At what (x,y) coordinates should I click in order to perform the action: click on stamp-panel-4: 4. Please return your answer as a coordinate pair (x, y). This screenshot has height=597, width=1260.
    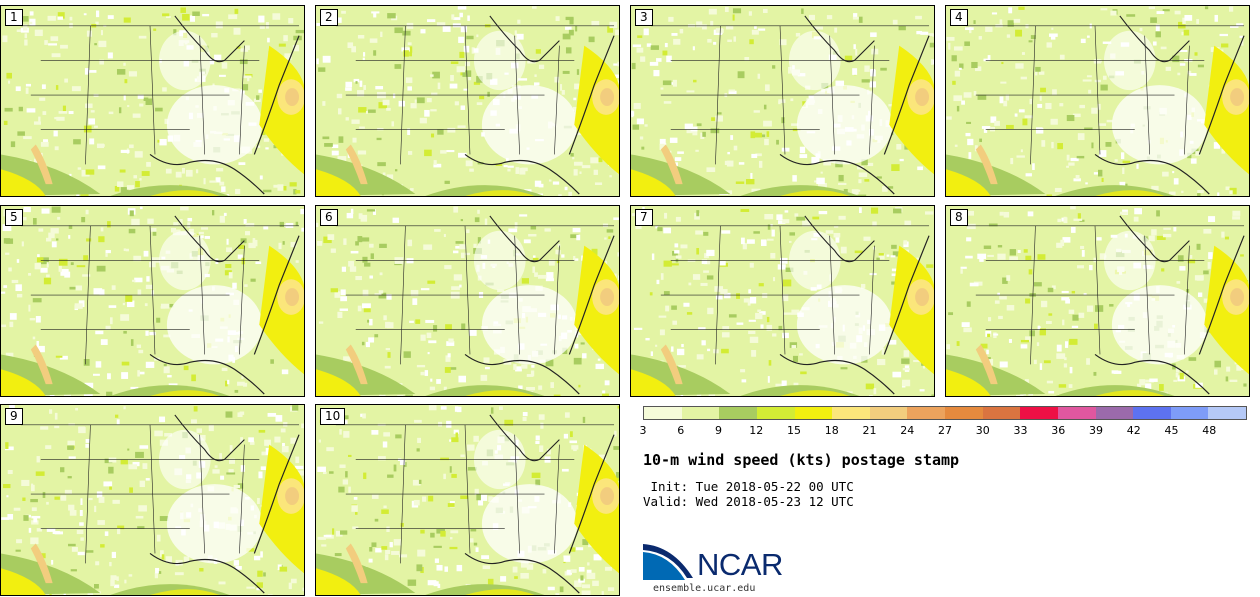
    Looking at the image, I should click on (1097, 101).